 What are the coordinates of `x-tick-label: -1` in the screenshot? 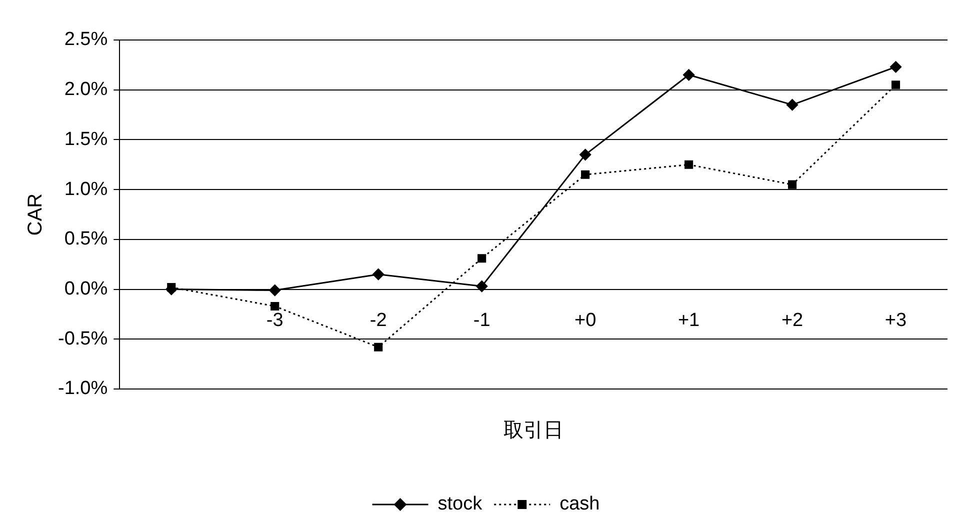 It's located at (481, 320).